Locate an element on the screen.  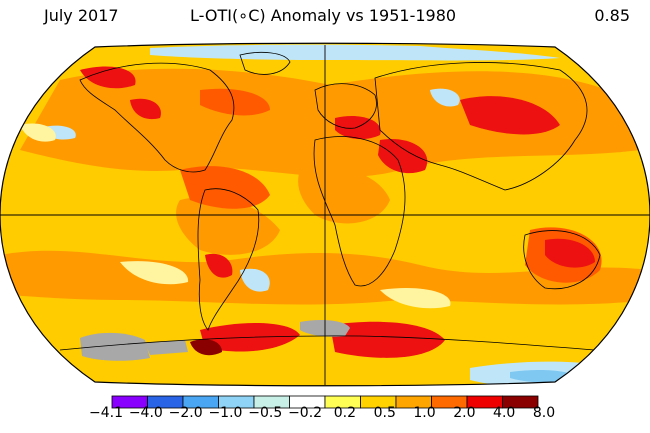
coastline-south-america is located at coordinates (228, 259).